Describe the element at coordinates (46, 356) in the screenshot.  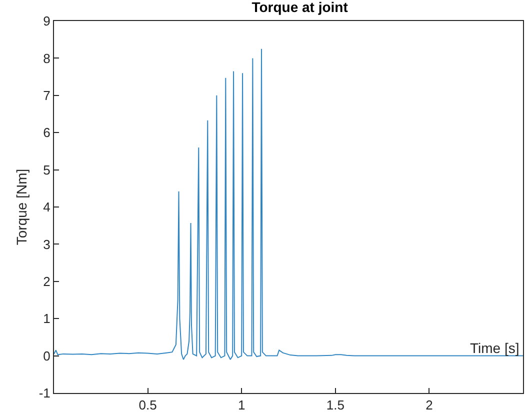
I see `y-tick-label: 0` at that location.